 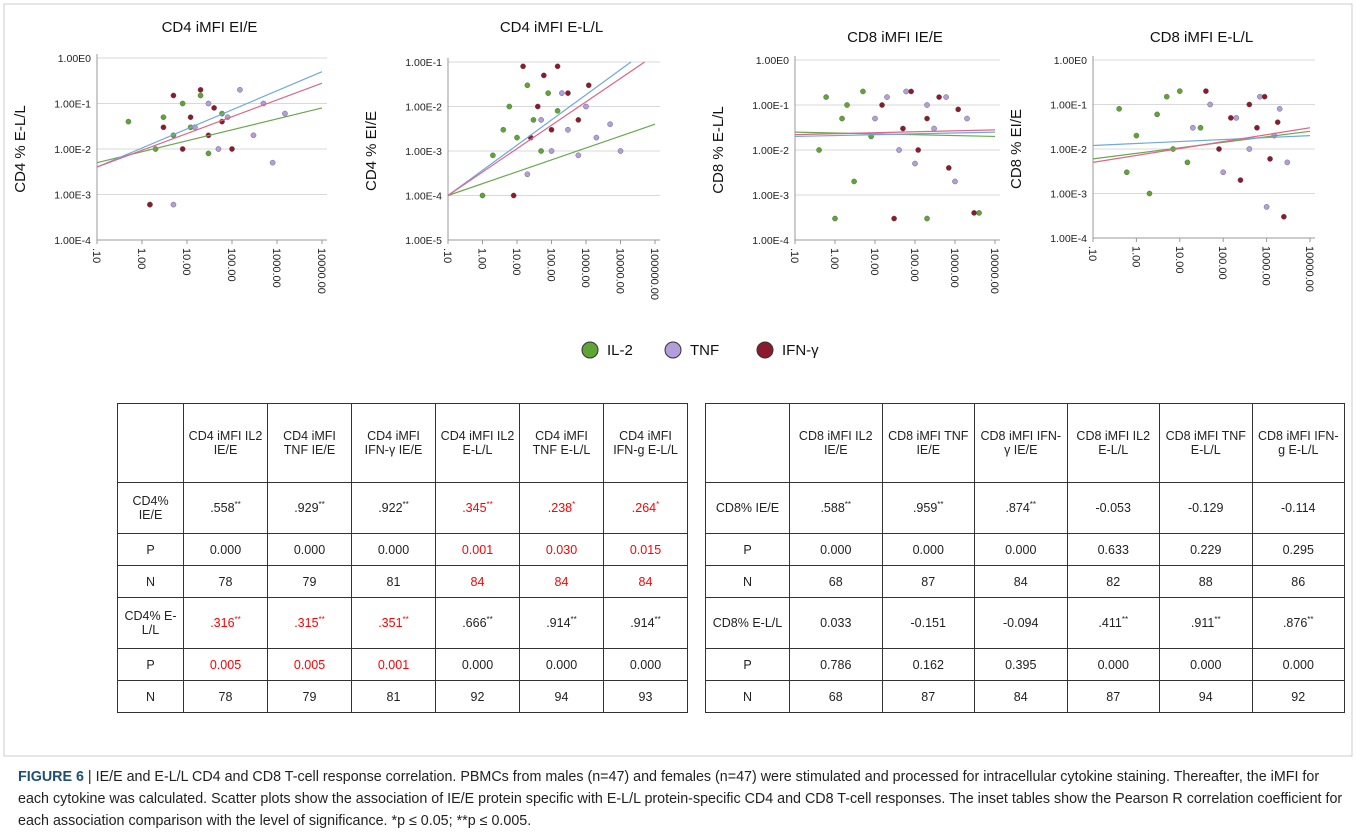 I want to click on cell-value: .345, so click(x=474, y=508).